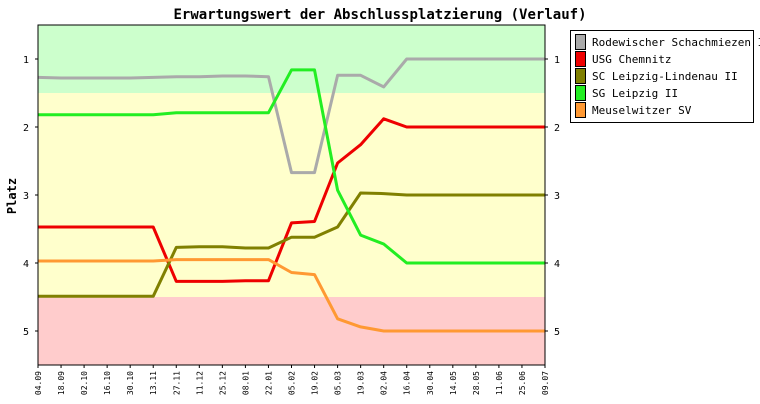  Describe the element at coordinates (557, 196) in the screenshot. I see `y-tick-label-right: 3` at that location.